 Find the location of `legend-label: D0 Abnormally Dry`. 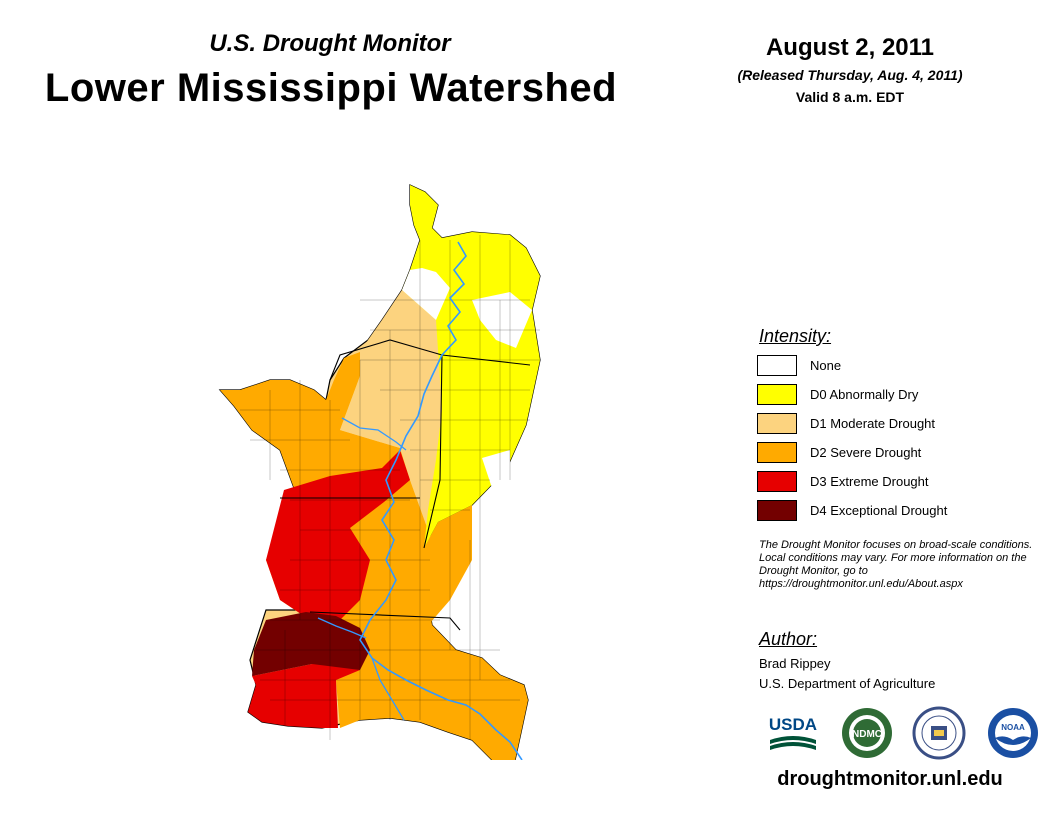

legend-label: D0 Abnormally Dry is located at coordinates (864, 394).